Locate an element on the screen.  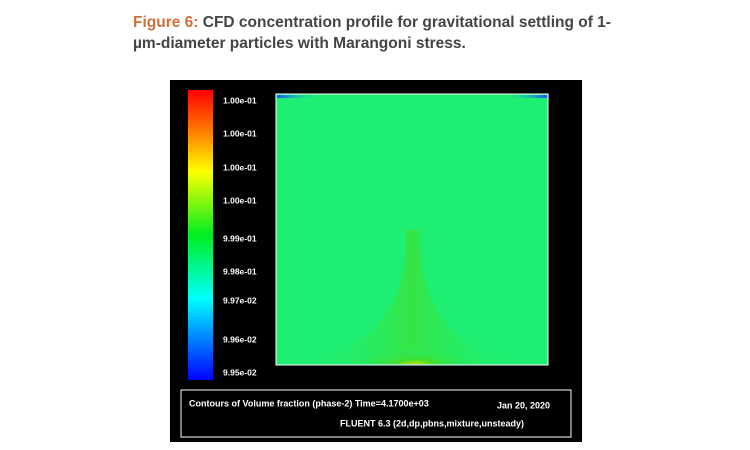
info-solver: FLUENT 6.3 (2d,dp,pbns,mixture,unsteady) is located at coordinates (432, 423).